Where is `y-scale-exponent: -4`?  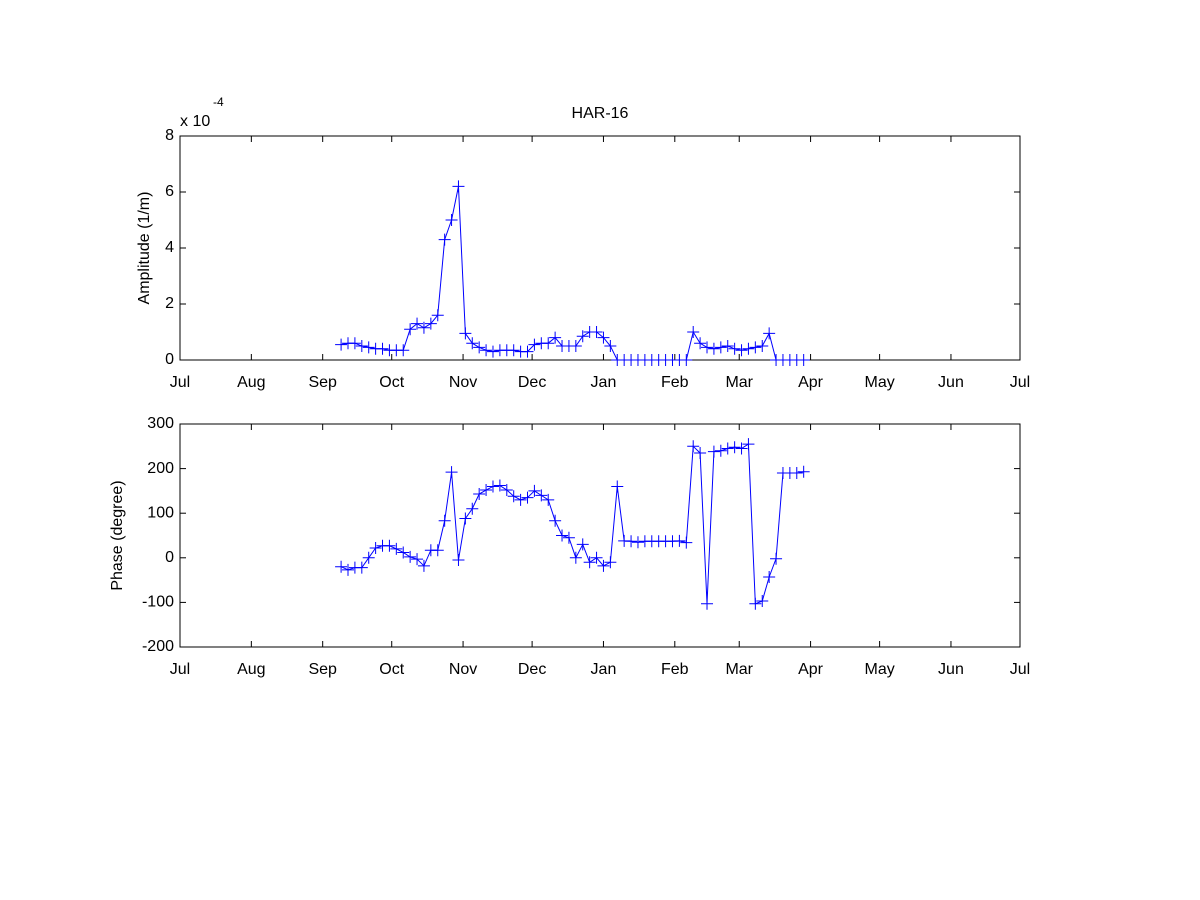
y-scale-exponent: -4 is located at coordinates (218, 102).